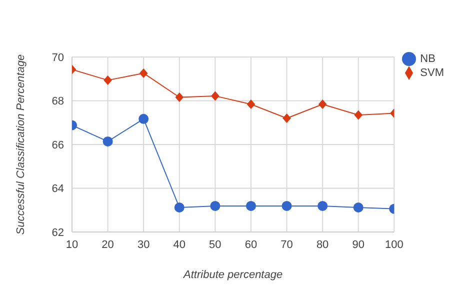 Image resolution: width=474 pixels, height=292 pixels. Describe the element at coordinates (286, 244) in the screenshot. I see `x-tick-label: 70` at that location.